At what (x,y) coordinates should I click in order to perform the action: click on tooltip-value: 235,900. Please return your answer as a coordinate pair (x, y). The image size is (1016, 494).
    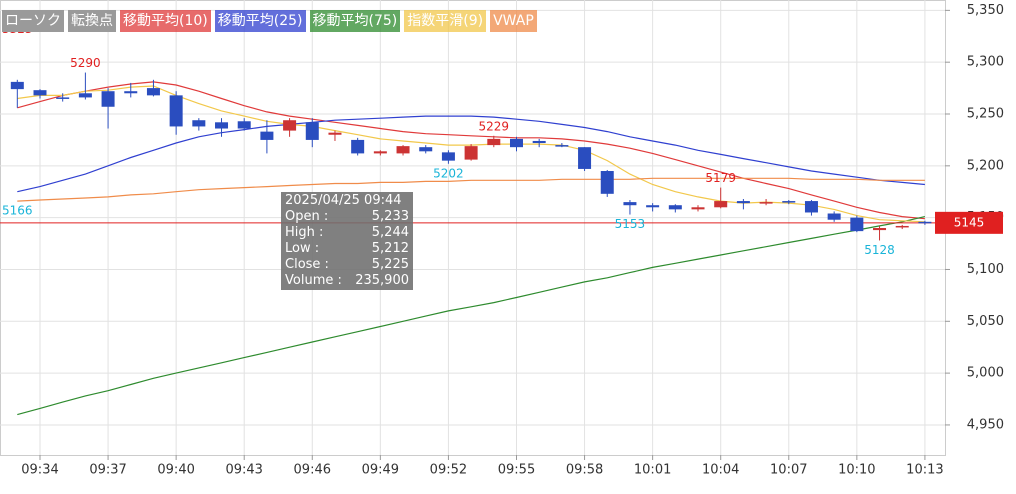
    Looking at the image, I should click on (382, 280).